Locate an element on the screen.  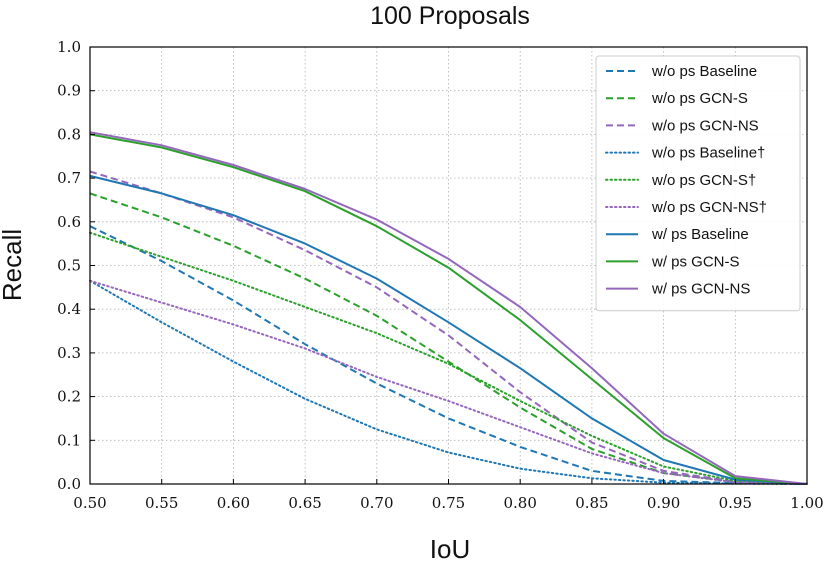
legend-entry: w/ ps Baseline is located at coordinates (700, 234).